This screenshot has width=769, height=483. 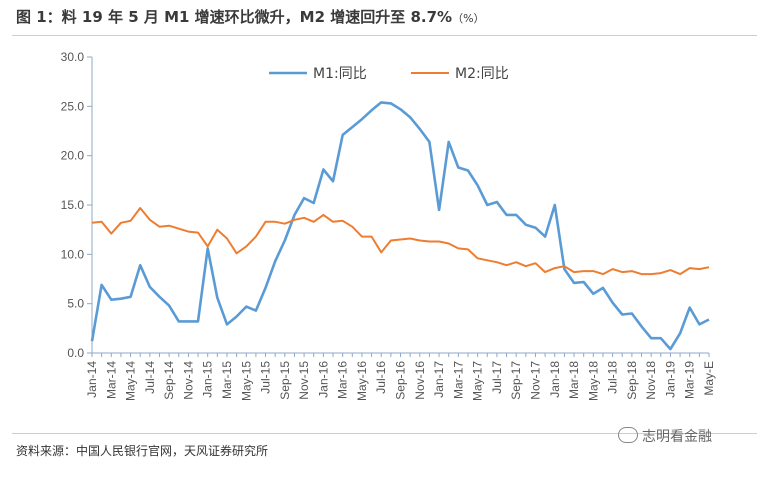 I want to click on x-tick-label: Jan-15, so click(x=208, y=379).